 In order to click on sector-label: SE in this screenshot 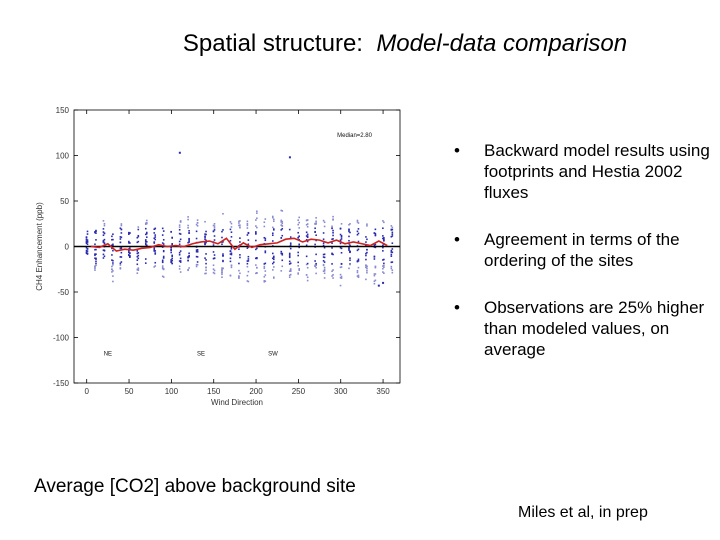, I will do `click(201, 355)`.